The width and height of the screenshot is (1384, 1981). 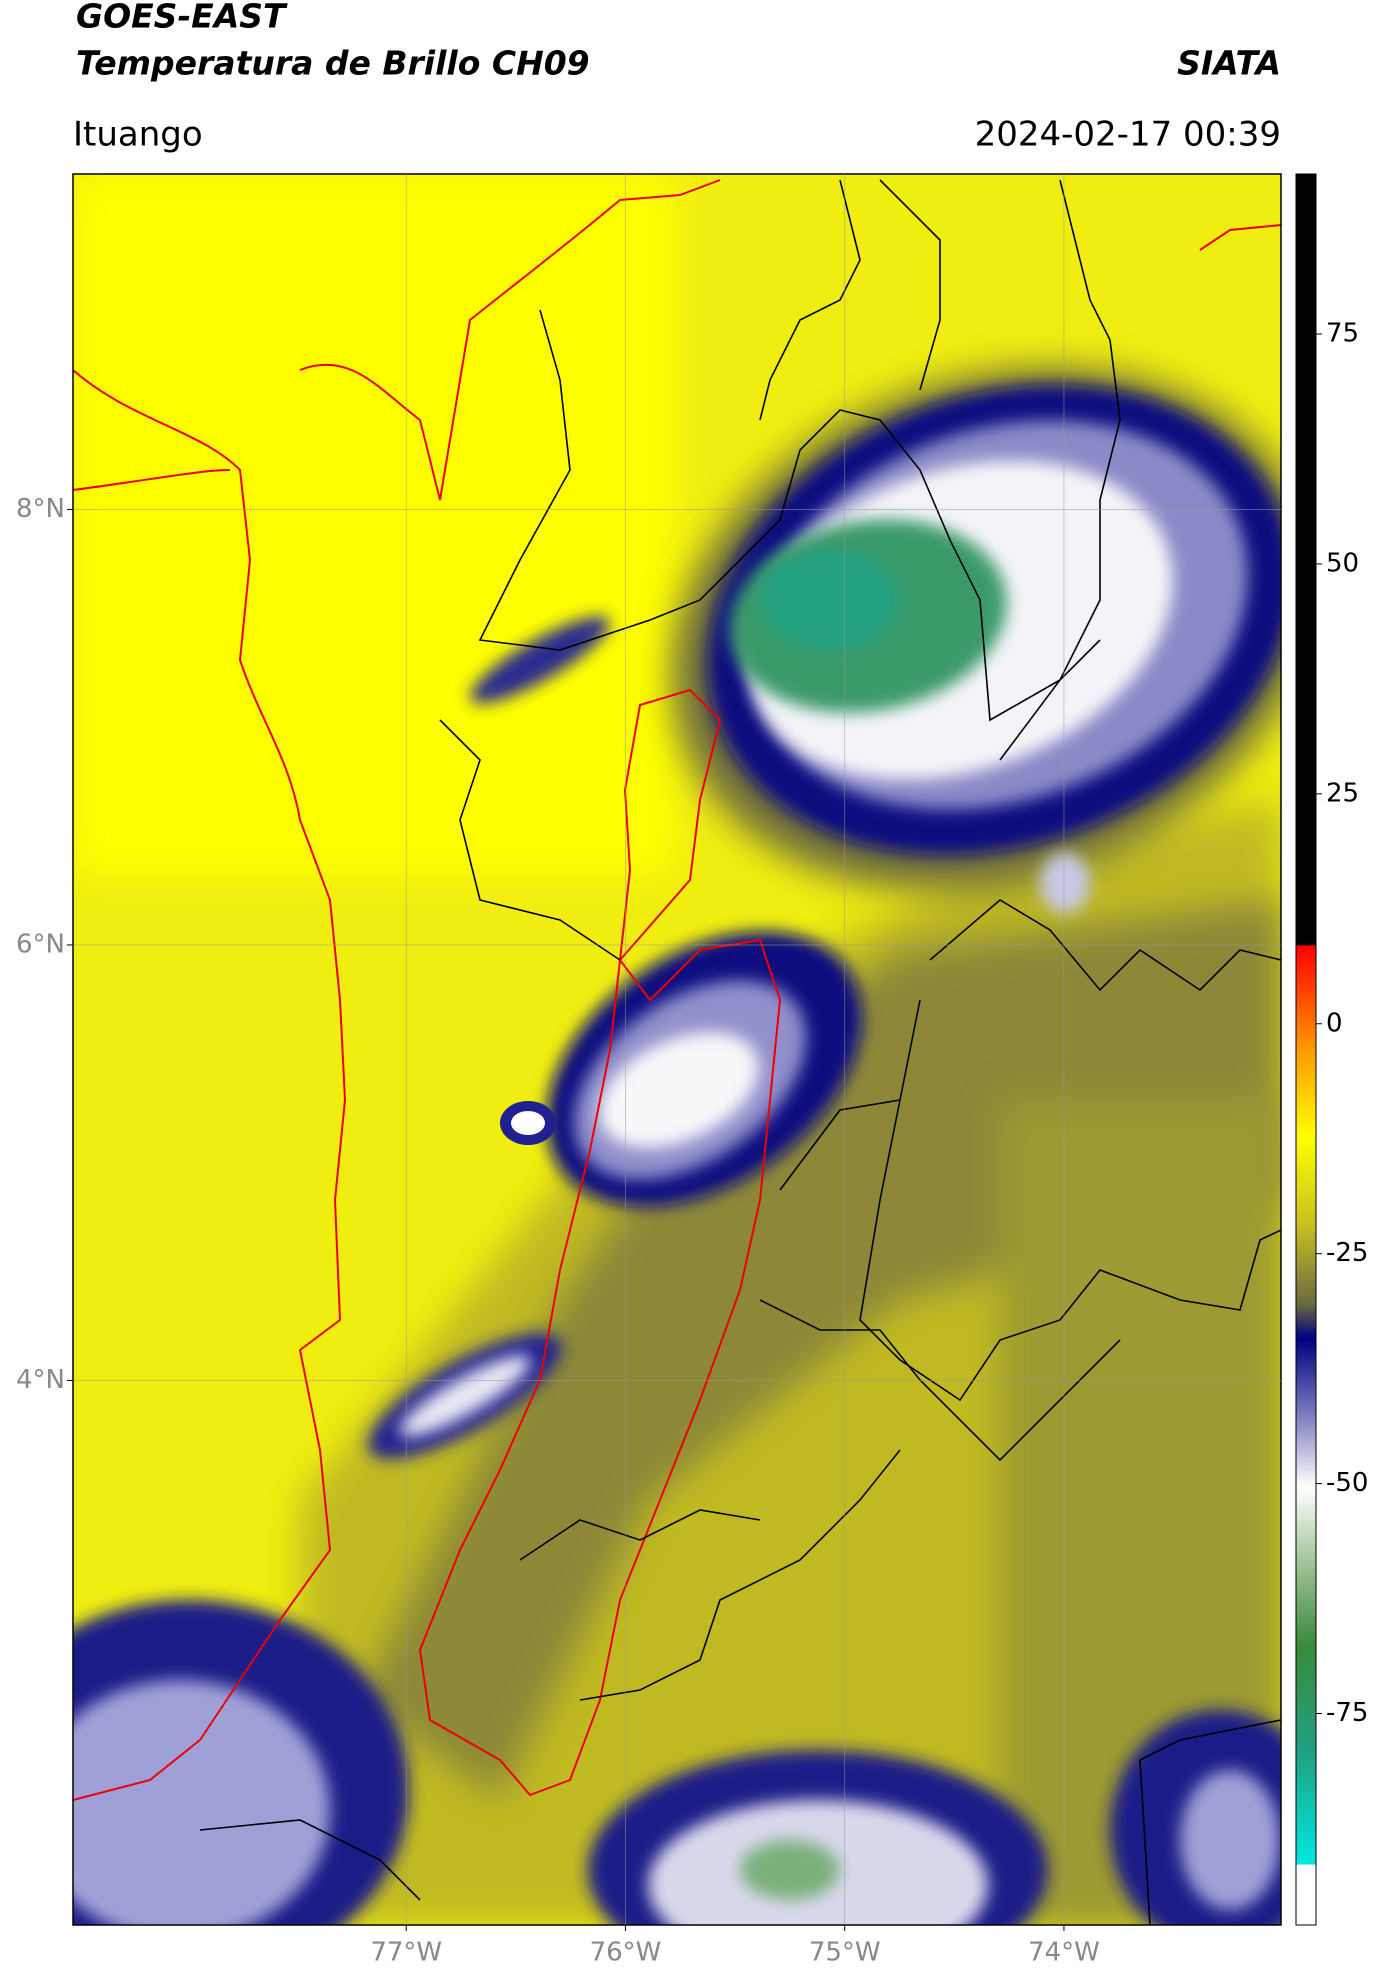 I want to click on lon-tick-label: 74°W, so click(x=1064, y=1953).